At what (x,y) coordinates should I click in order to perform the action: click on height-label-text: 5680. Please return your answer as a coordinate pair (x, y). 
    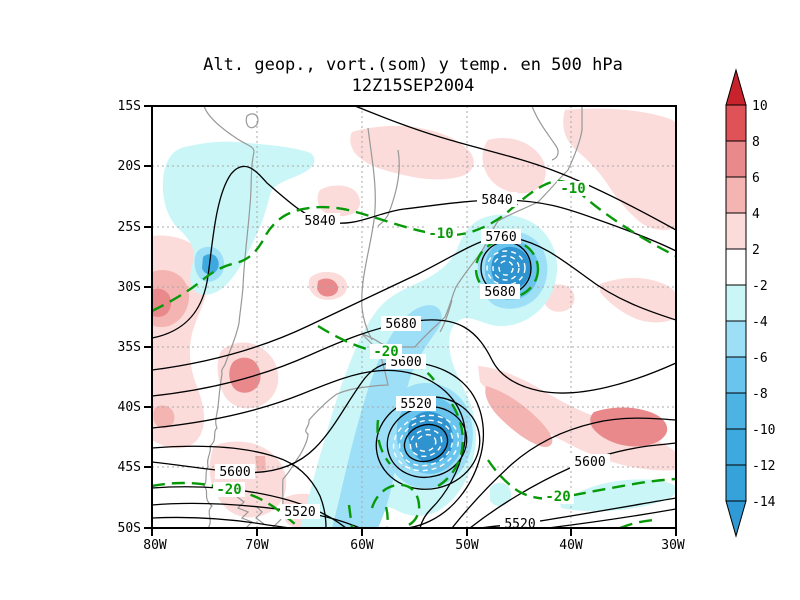
    Looking at the image, I should click on (499, 292).